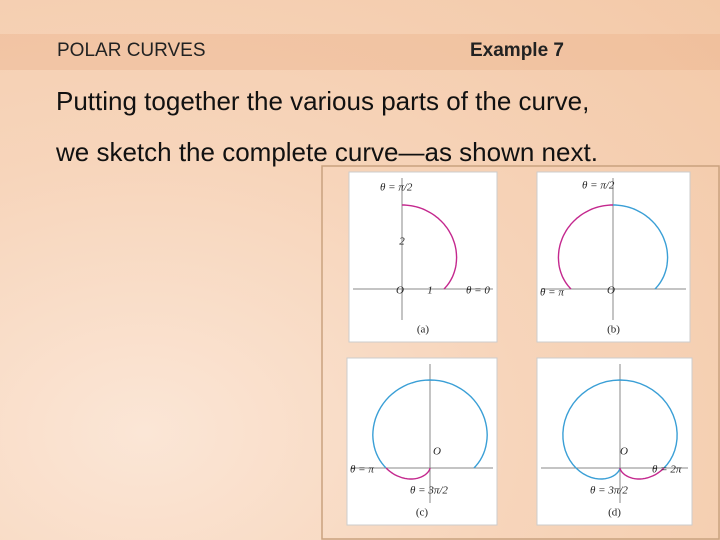 The width and height of the screenshot is (720, 540). Describe the element at coordinates (360, 52) in the screenshot. I see `header-band` at that location.